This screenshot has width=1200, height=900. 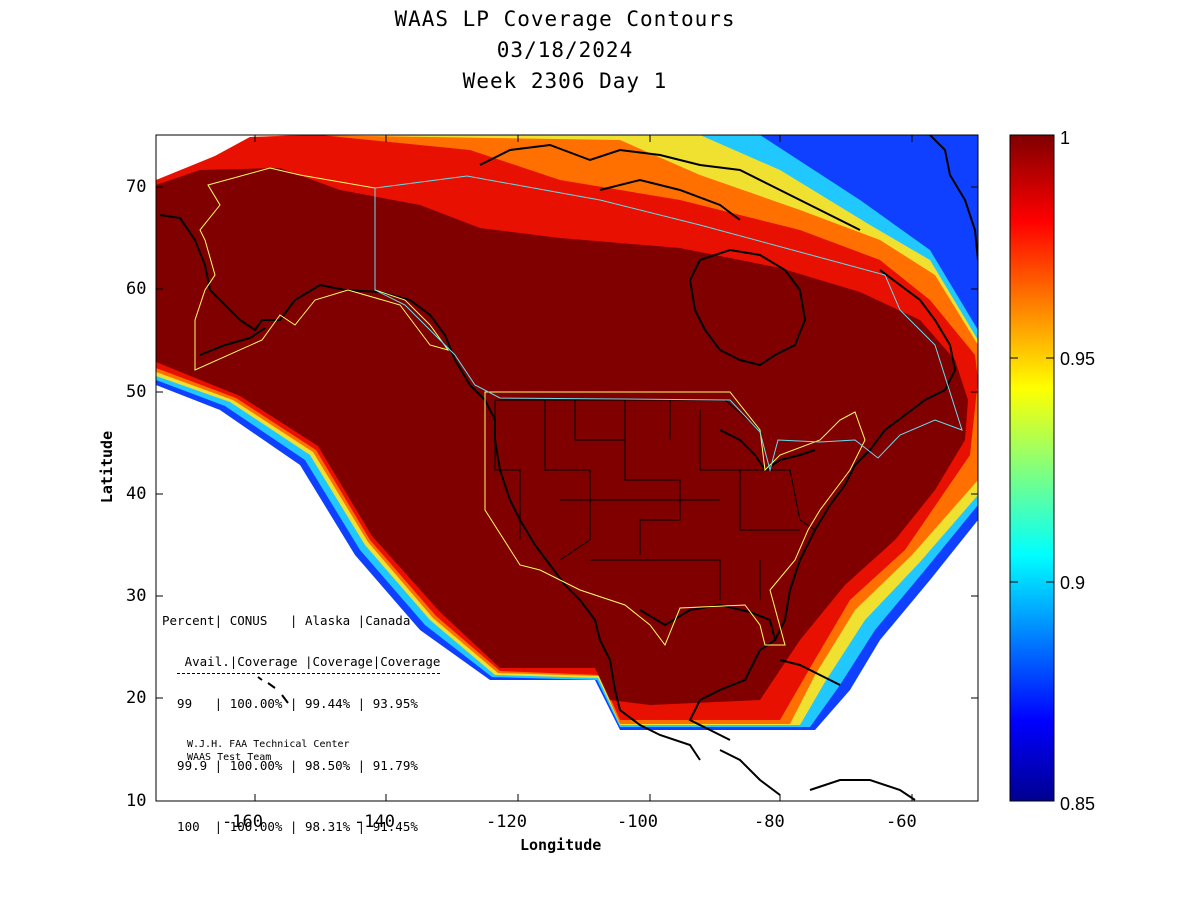 I want to click on colorbar-label-min: 0.85, so click(x=1078, y=804).